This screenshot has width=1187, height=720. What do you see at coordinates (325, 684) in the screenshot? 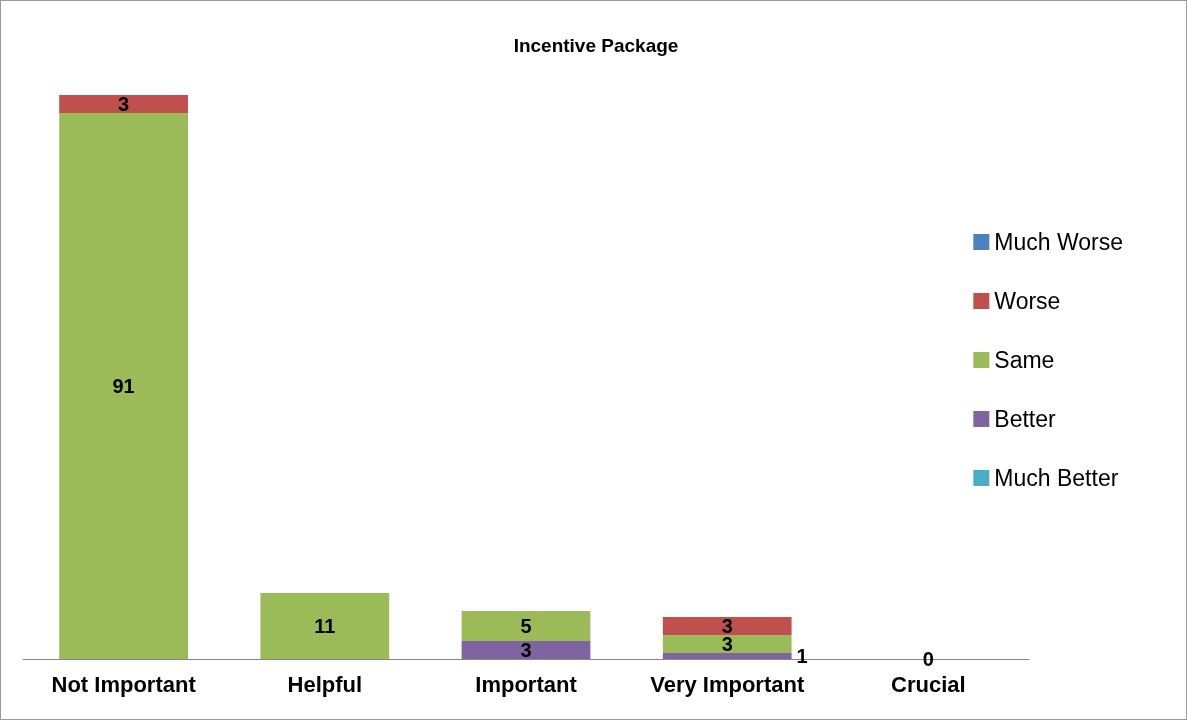
I see `x-tick-label: Helpful` at bounding box center [325, 684].